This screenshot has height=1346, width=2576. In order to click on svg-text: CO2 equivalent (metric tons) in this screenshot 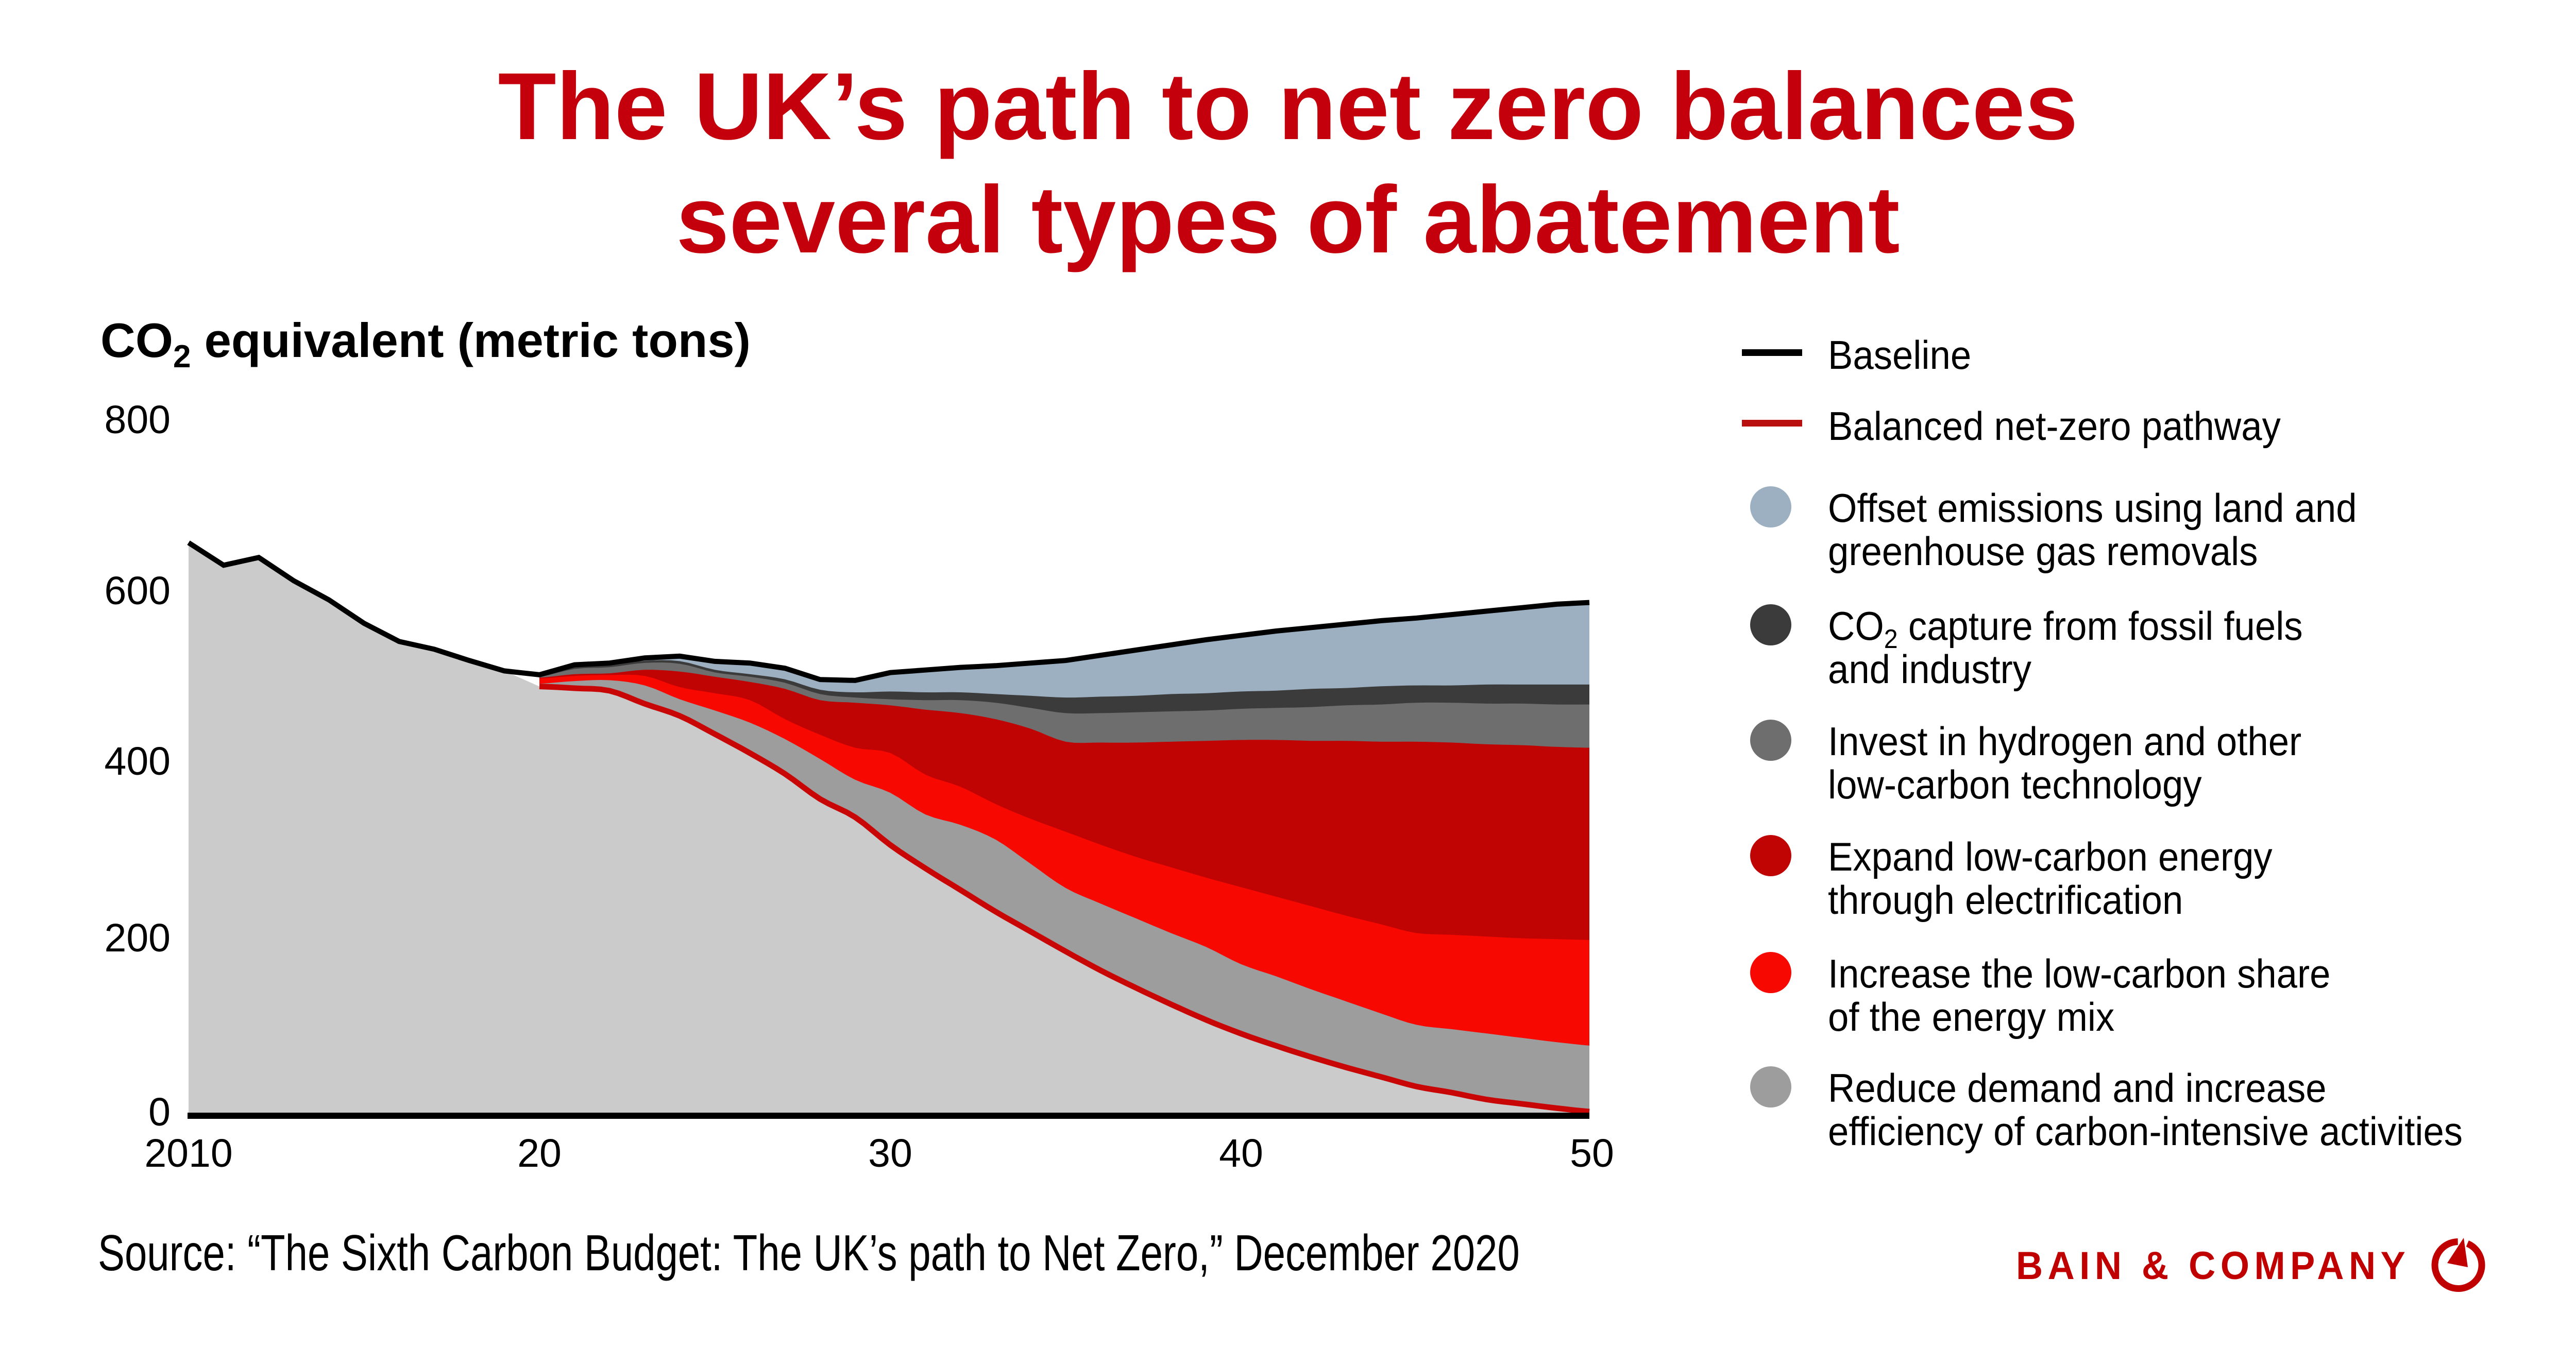, I will do `click(425, 343)`.